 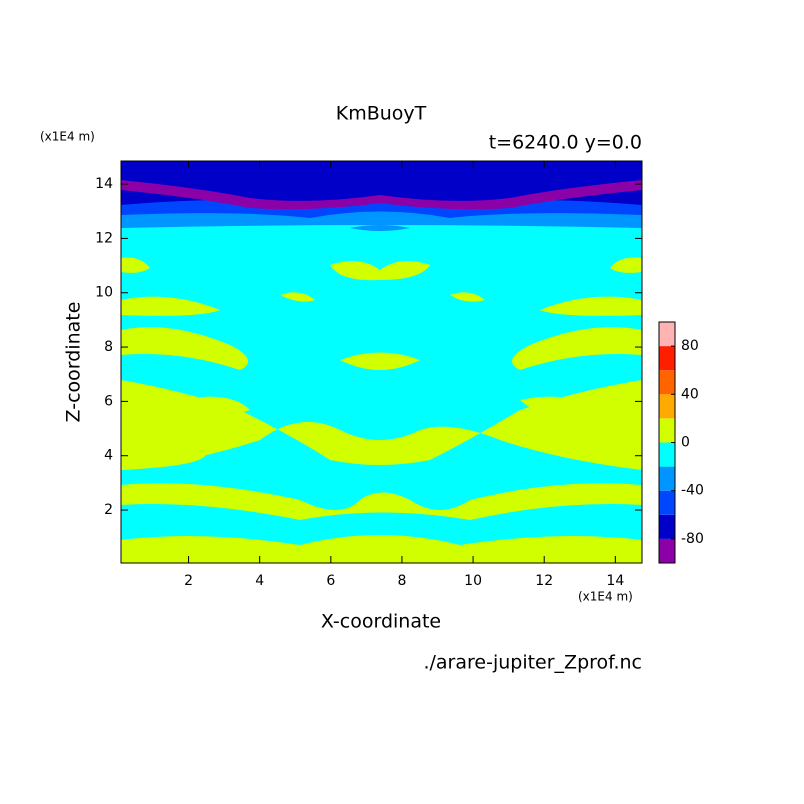 What do you see at coordinates (330, 581) in the screenshot?
I see `x-tick-label: 6` at bounding box center [330, 581].